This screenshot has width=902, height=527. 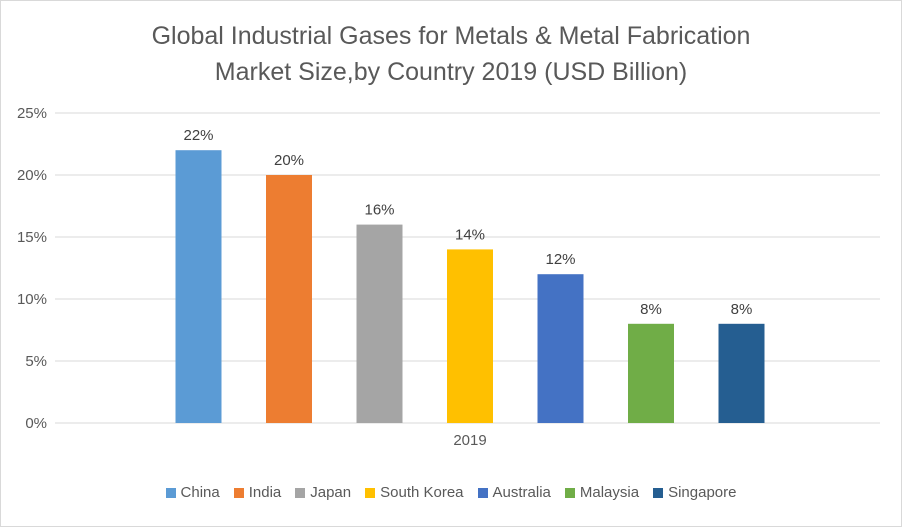 I want to click on data-label: 14%, so click(x=470, y=234).